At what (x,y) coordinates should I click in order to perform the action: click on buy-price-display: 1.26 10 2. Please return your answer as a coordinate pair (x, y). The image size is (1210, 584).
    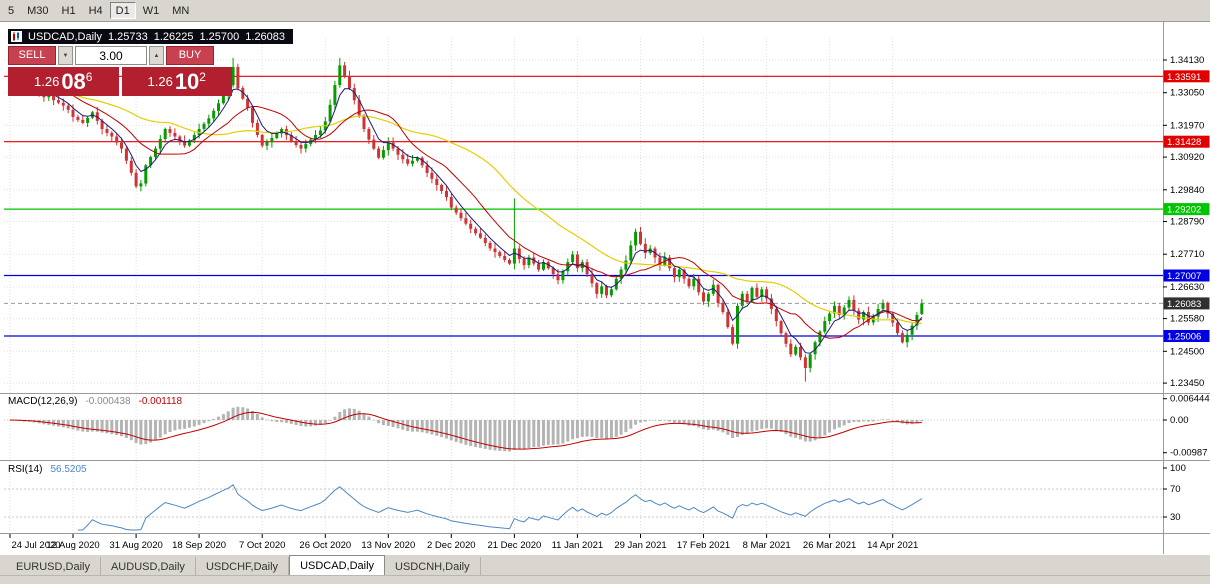
    Looking at the image, I should click on (176, 81).